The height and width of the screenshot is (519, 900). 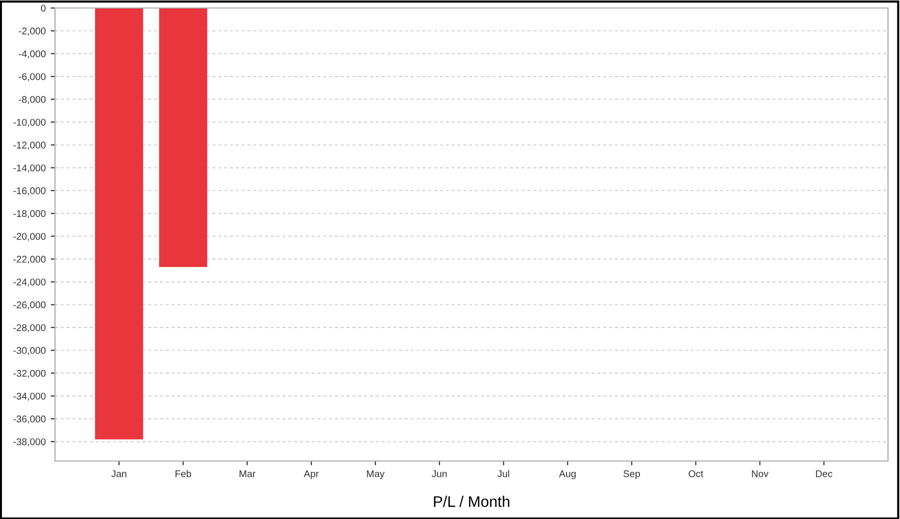 What do you see at coordinates (631, 475) in the screenshot?
I see `x-tick-label: Sep` at bounding box center [631, 475].